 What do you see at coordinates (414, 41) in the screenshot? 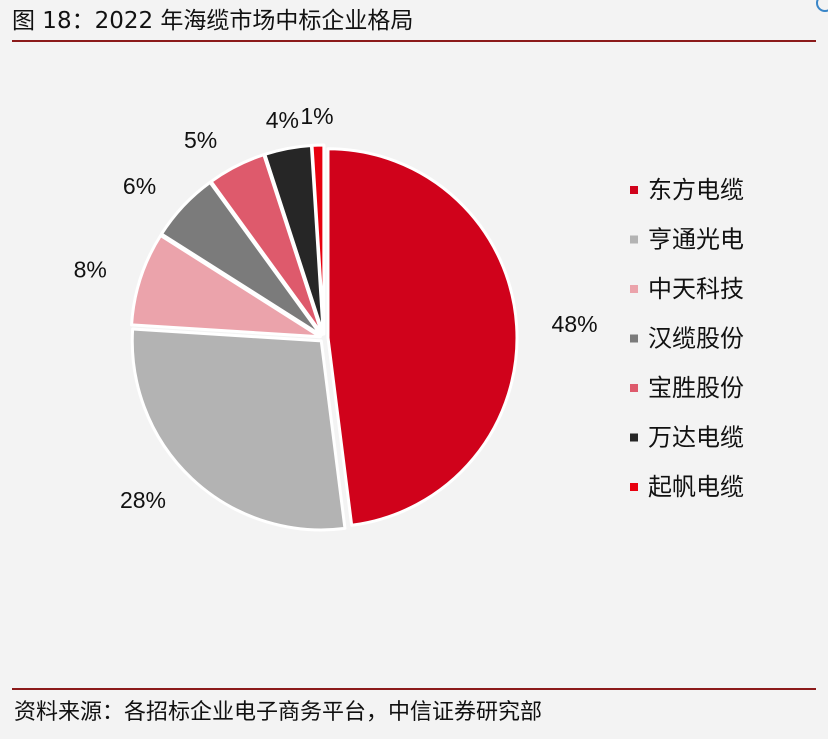
I see `title-divider` at bounding box center [414, 41].